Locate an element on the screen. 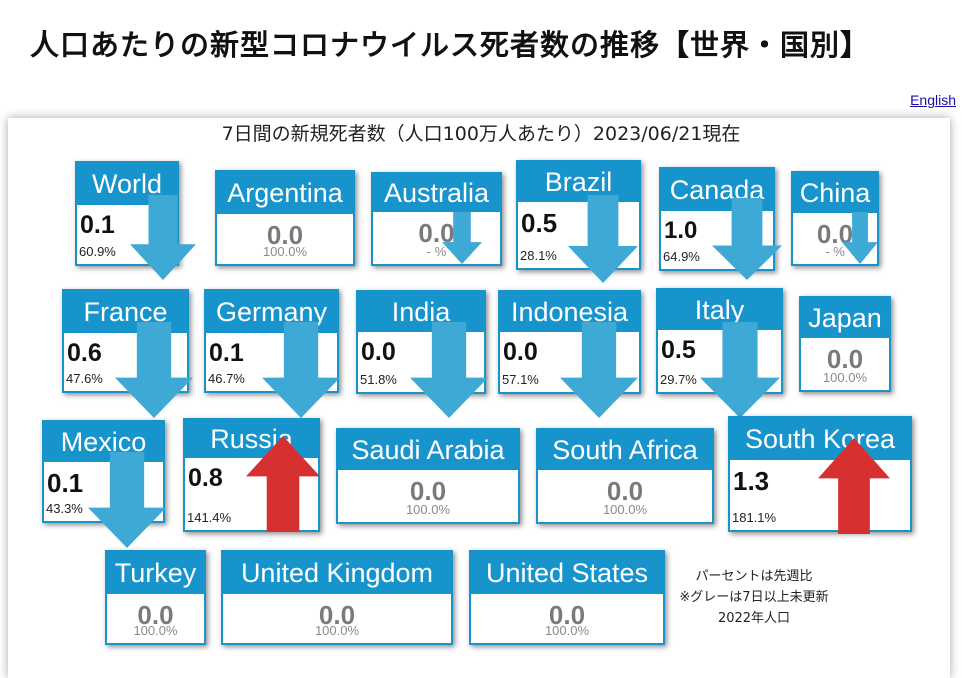 The width and height of the screenshot is (962, 678). country-card-saudi-arabia: Saudi Arabia 0.0 100.0% is located at coordinates (428, 476).